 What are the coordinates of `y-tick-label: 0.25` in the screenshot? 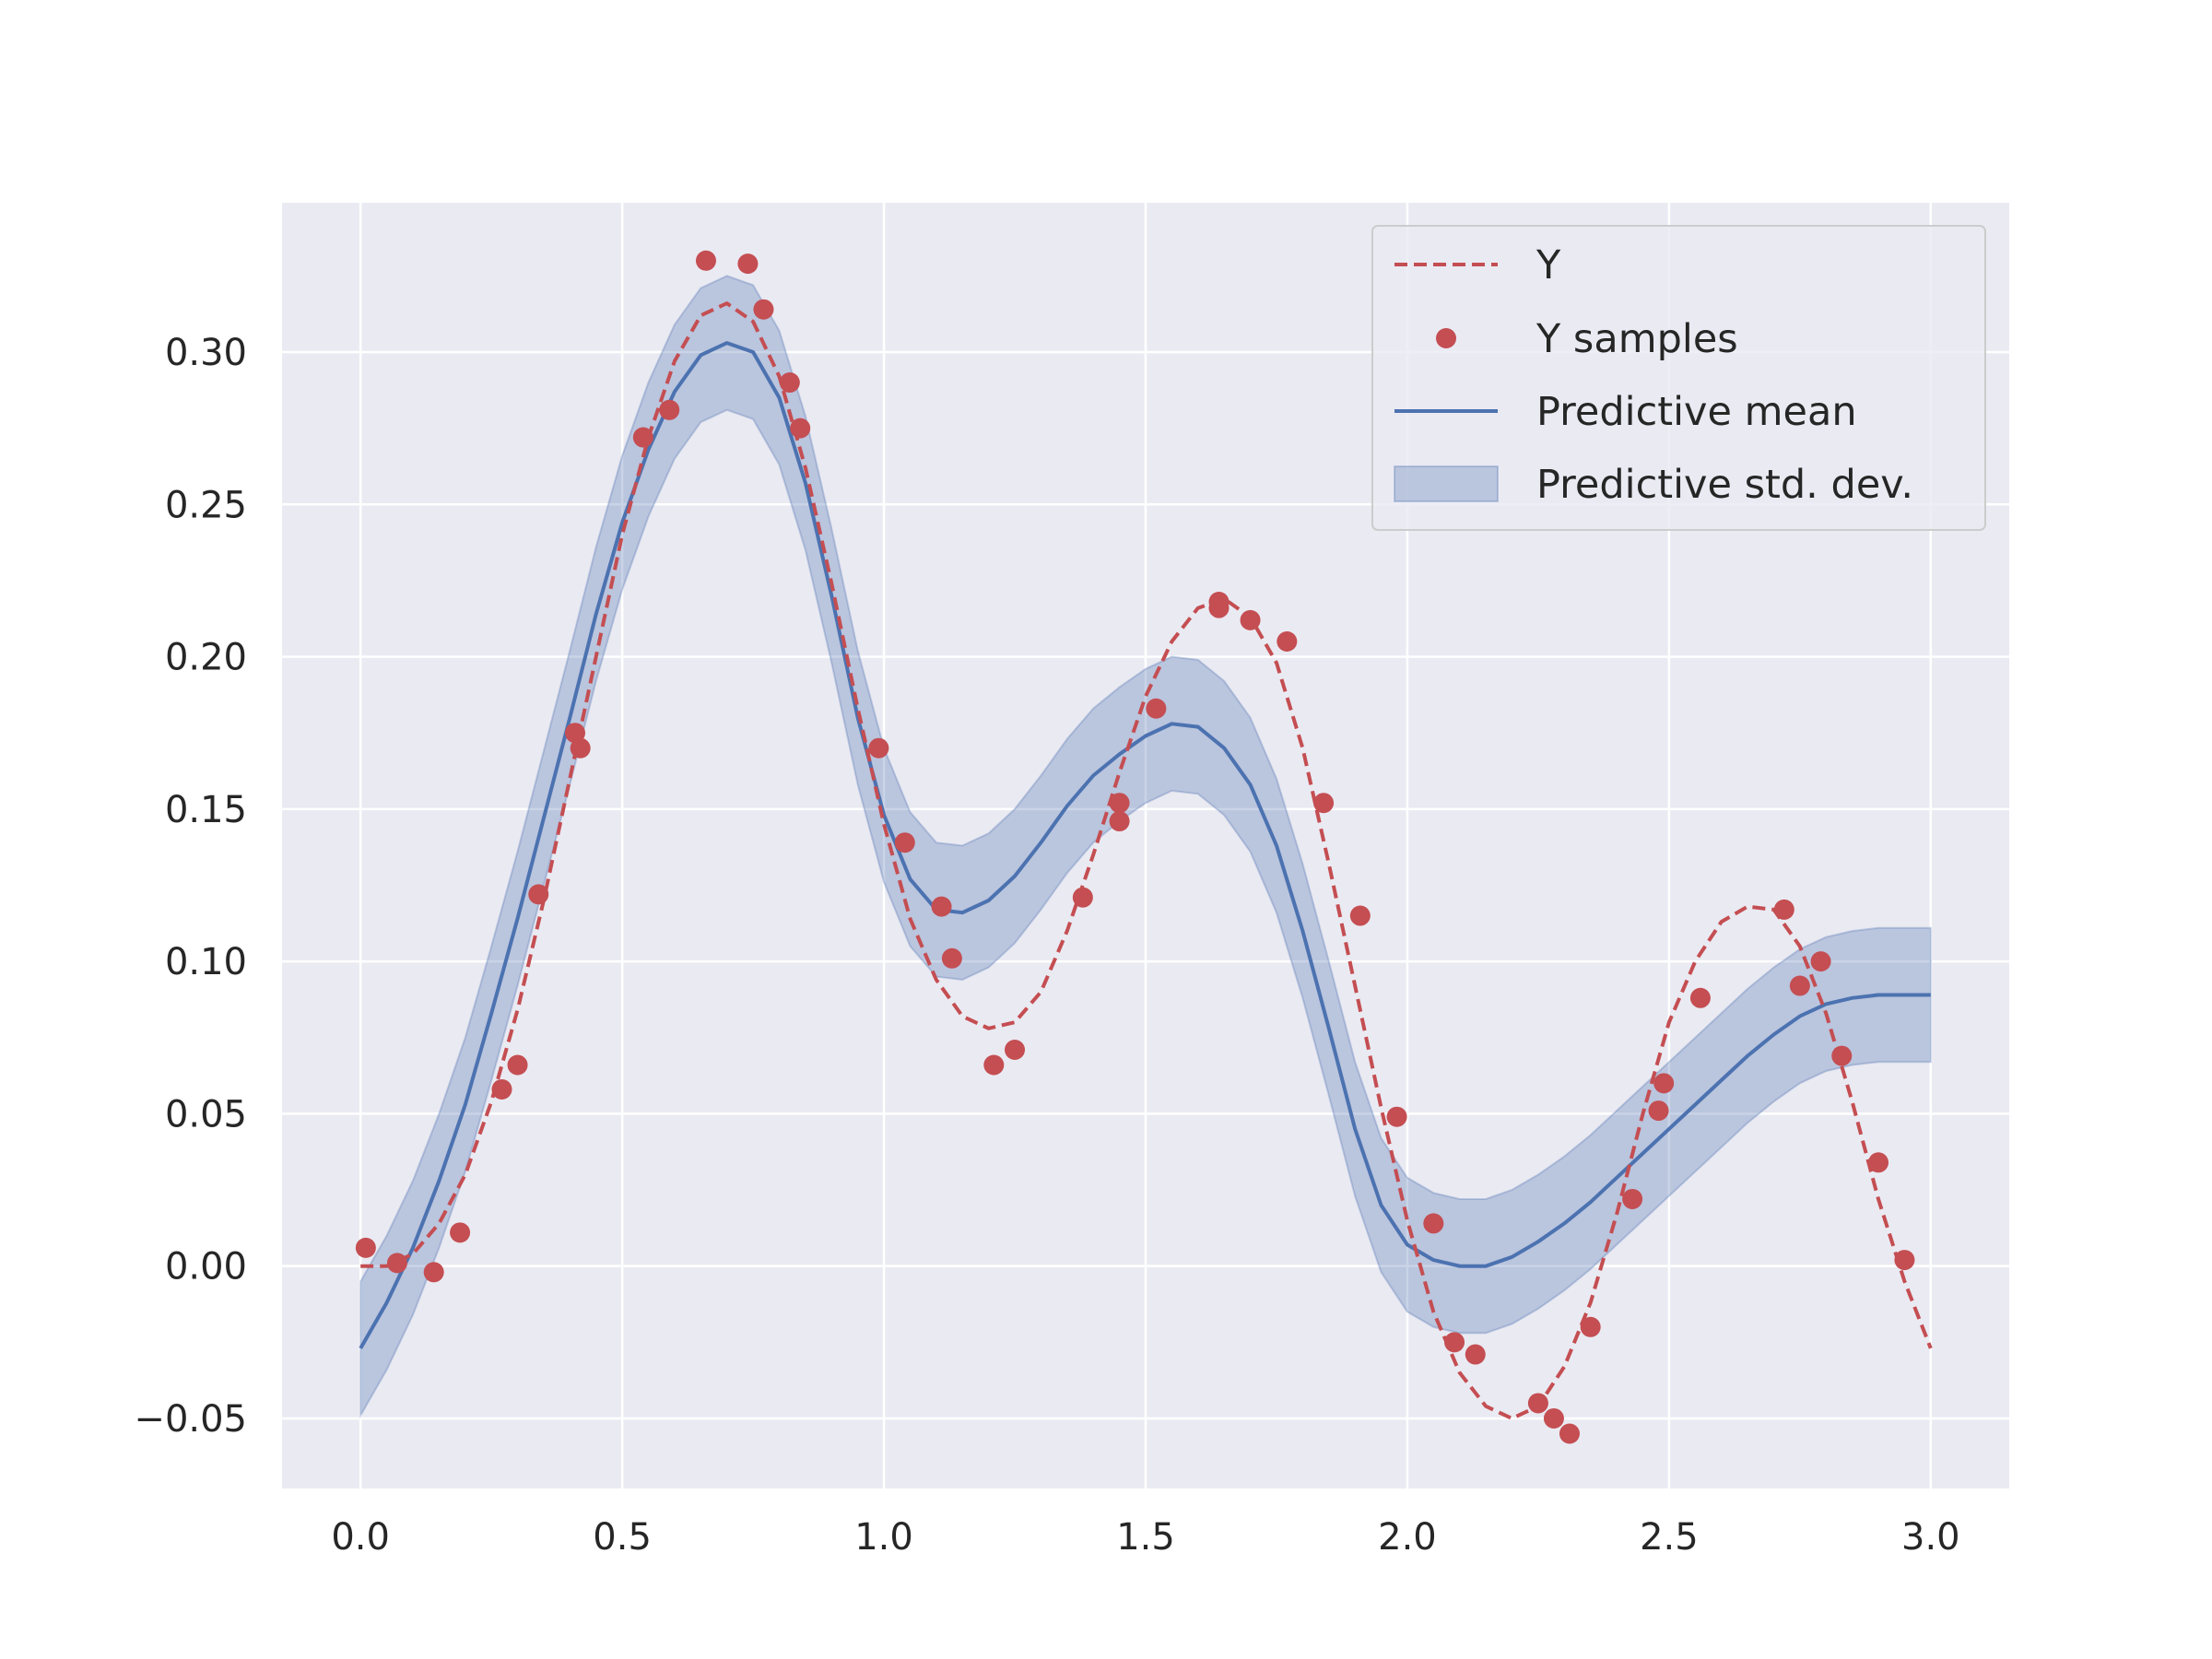 It's located at (206, 505).